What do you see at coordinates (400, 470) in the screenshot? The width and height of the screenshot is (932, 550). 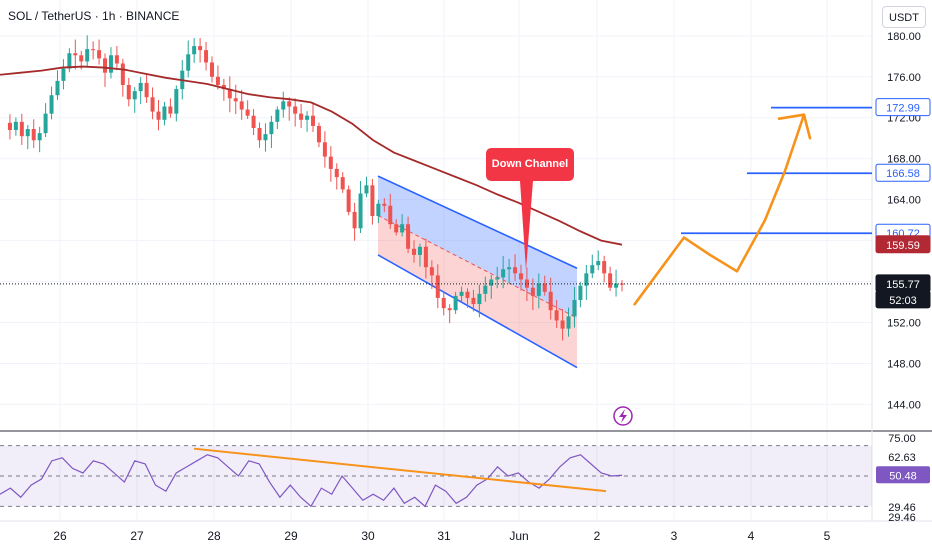 I see `rsi-trendline` at bounding box center [400, 470].